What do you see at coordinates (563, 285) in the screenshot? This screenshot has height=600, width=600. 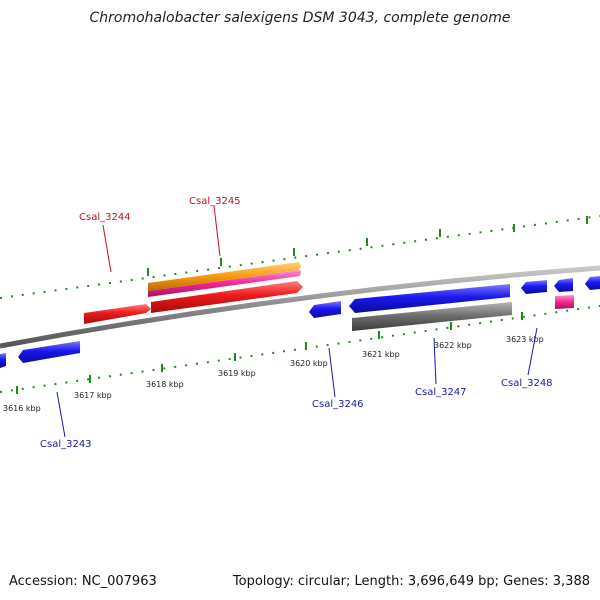 I see `gene-csal-3248-b` at bounding box center [563, 285].